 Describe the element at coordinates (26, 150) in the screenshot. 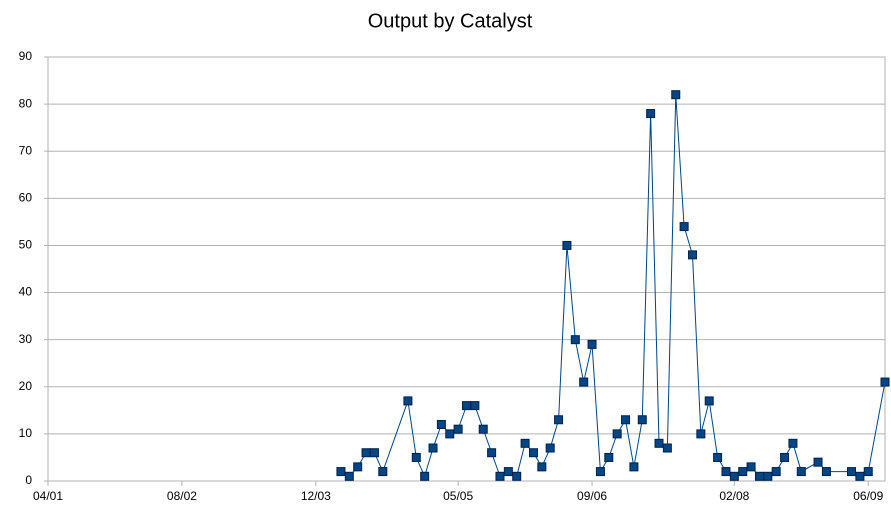

I see `y-tick-label: 70` at that location.